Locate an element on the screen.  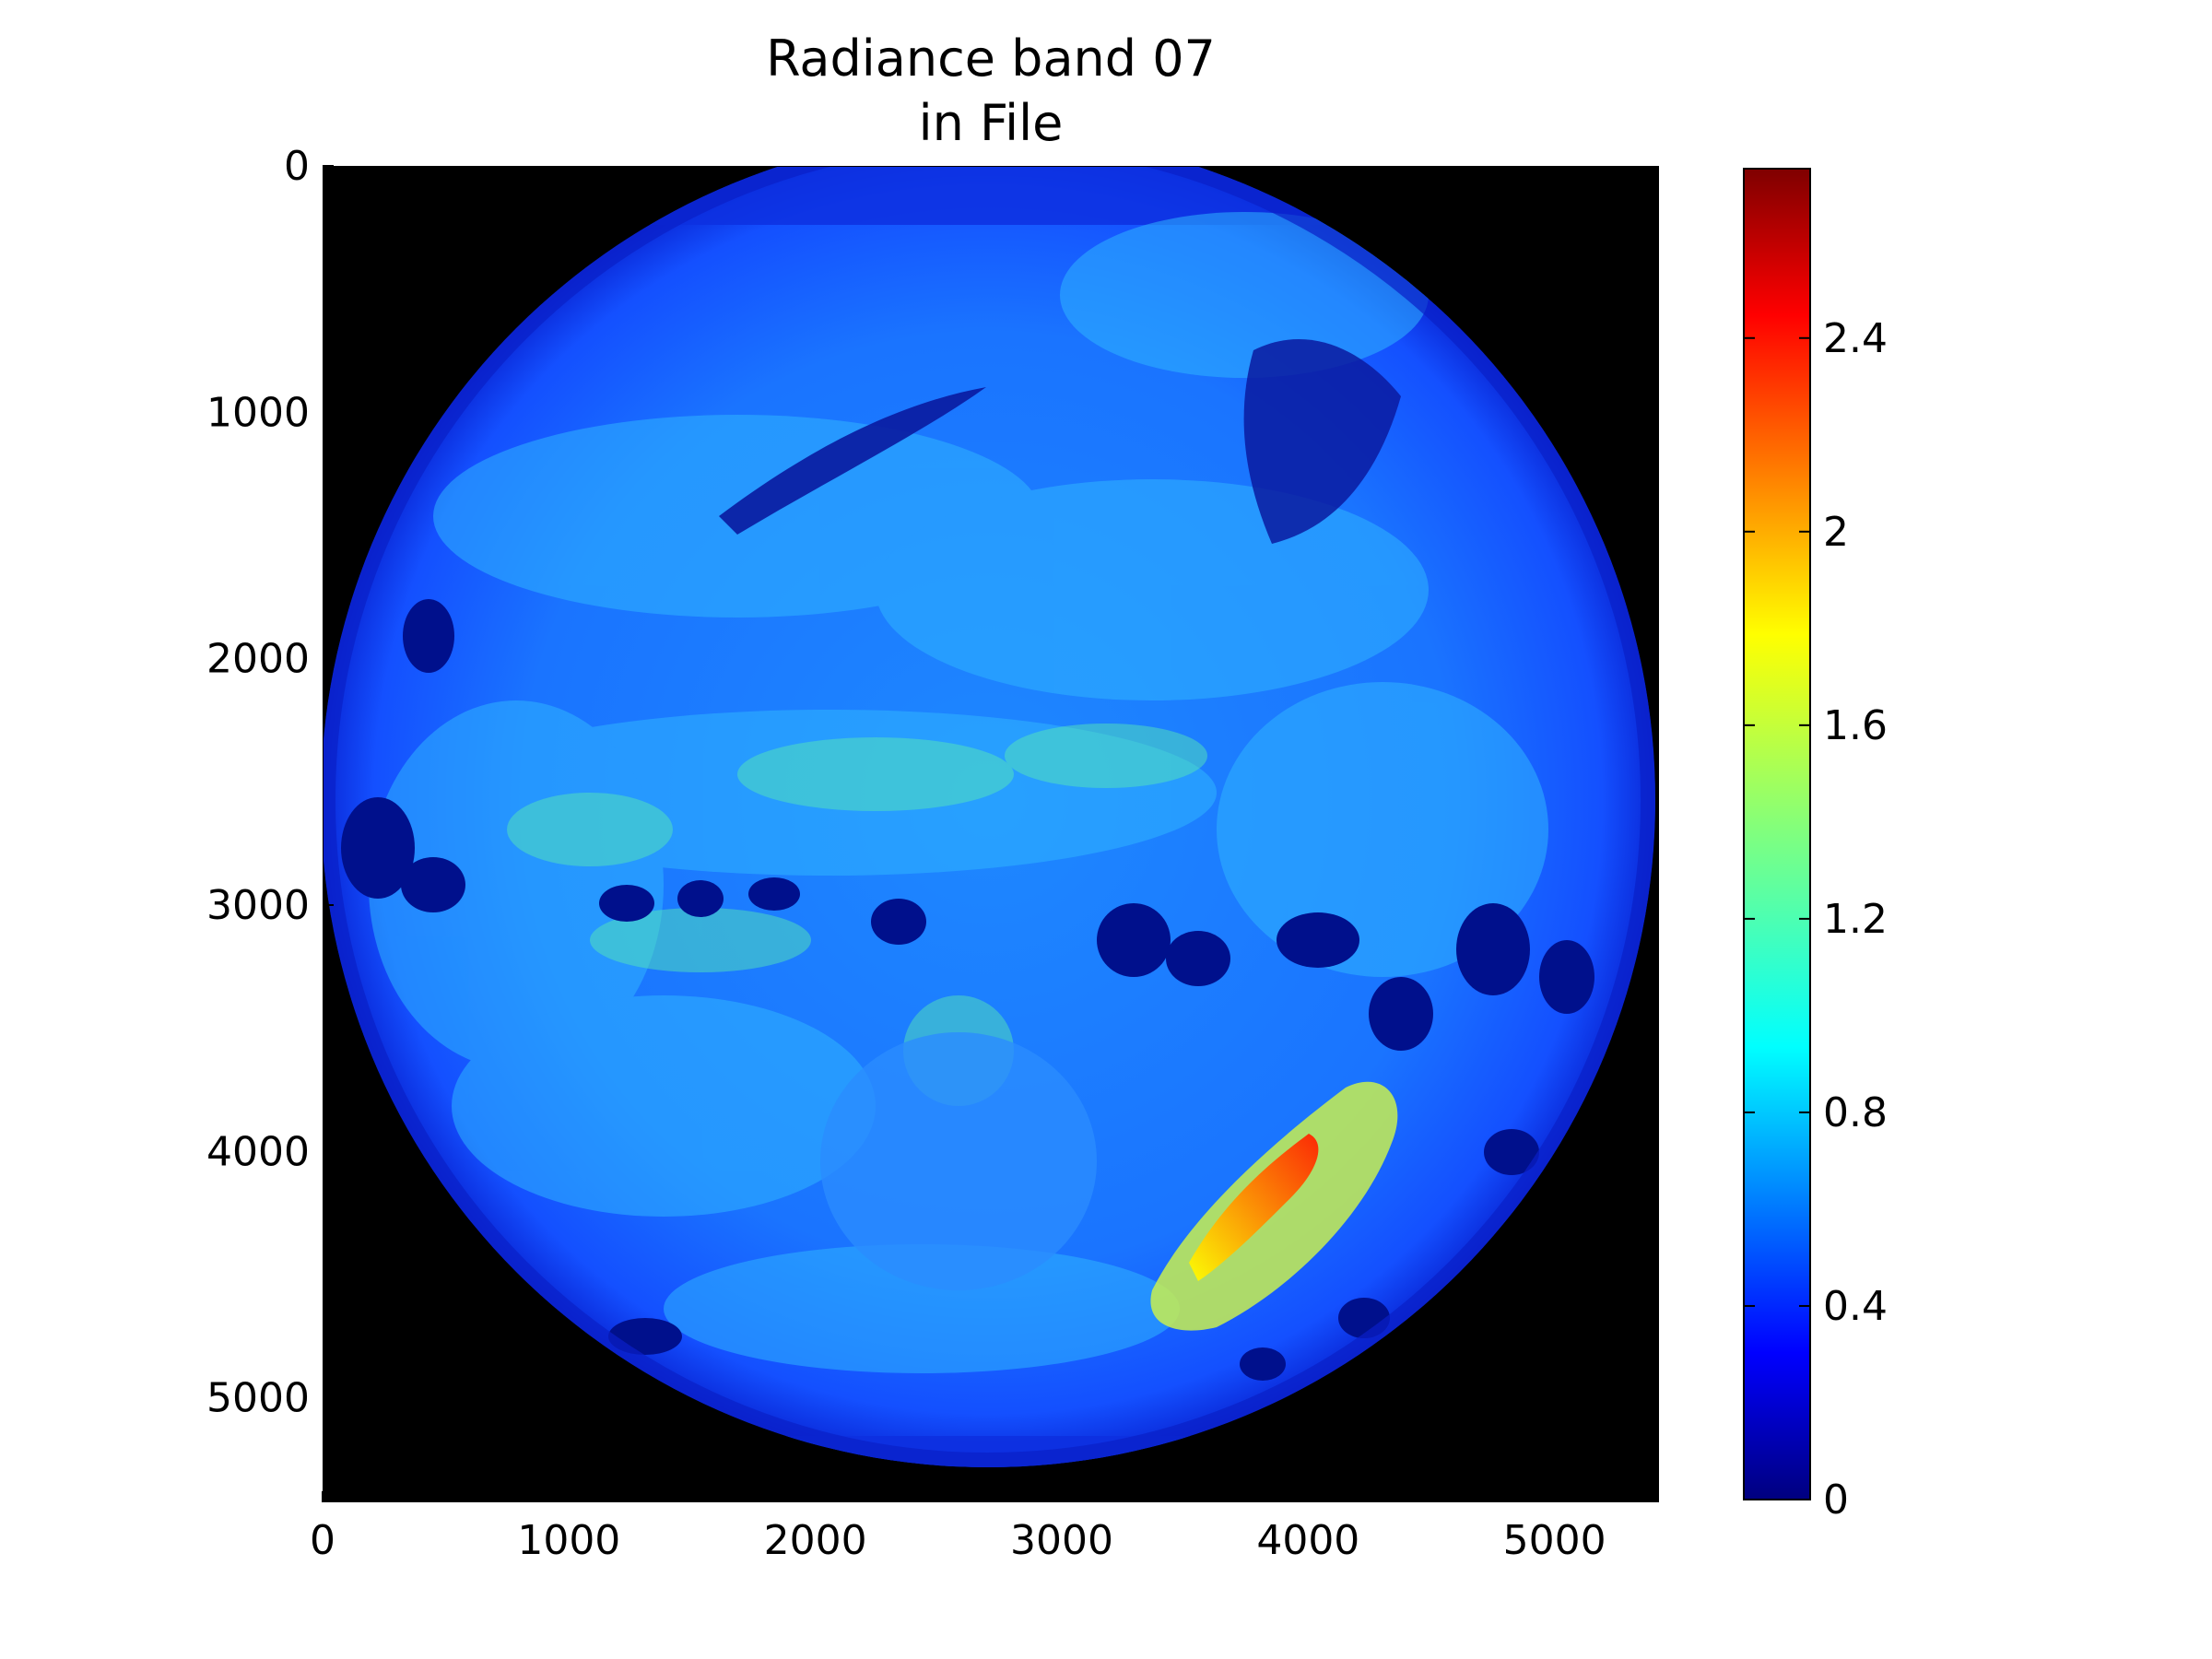
x-tick-label: 2000 is located at coordinates (815, 1540).